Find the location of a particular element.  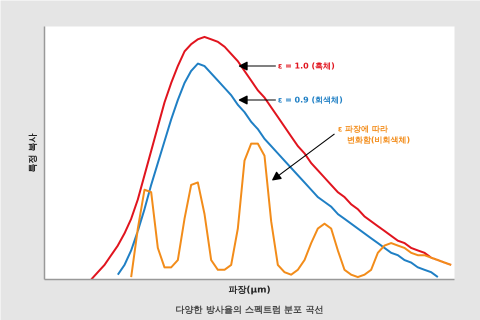

text: ε = 0.9 (회색체) is located at coordinates (310, 100).